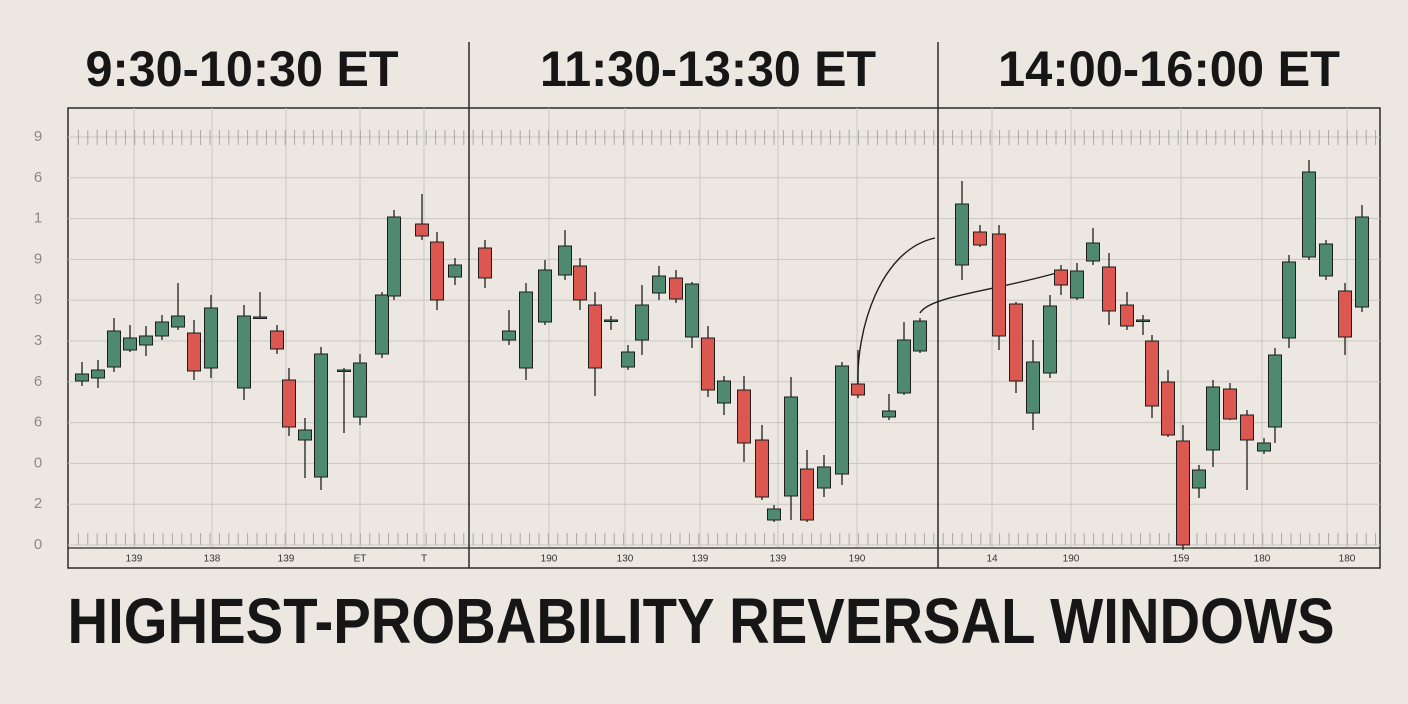  I want to click on y-tick-label: 3, so click(38, 340).